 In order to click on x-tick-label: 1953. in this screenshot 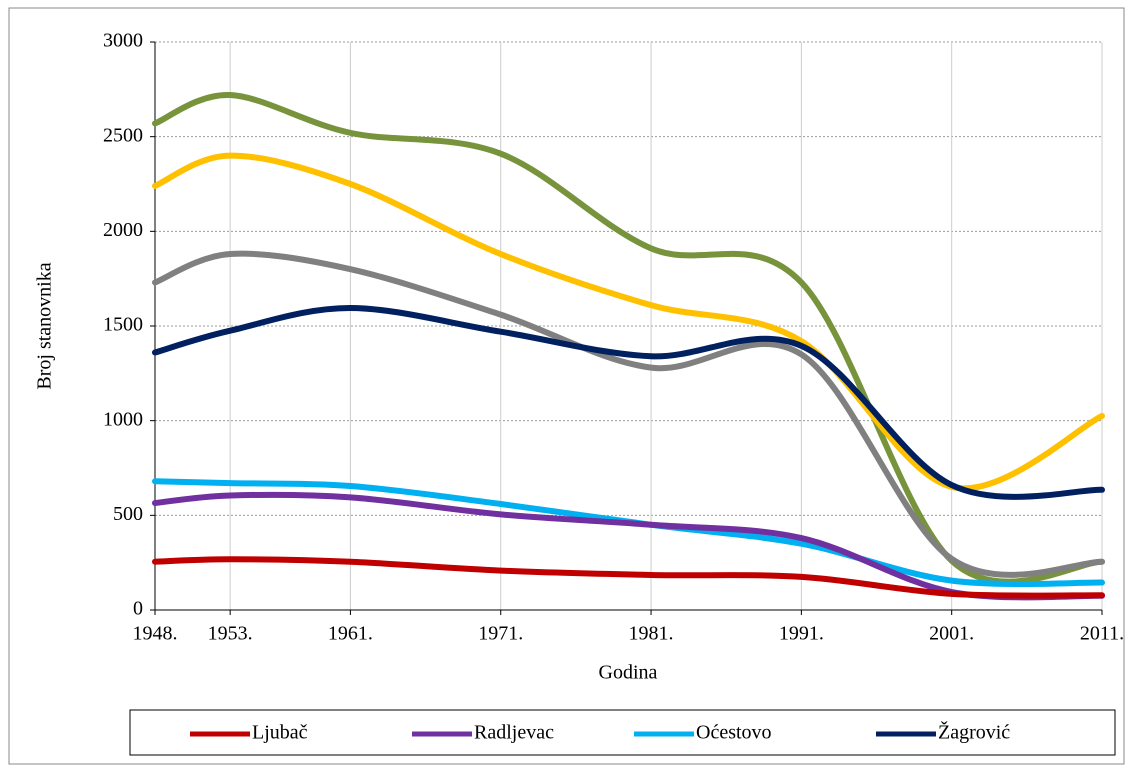, I will do `click(230, 634)`.